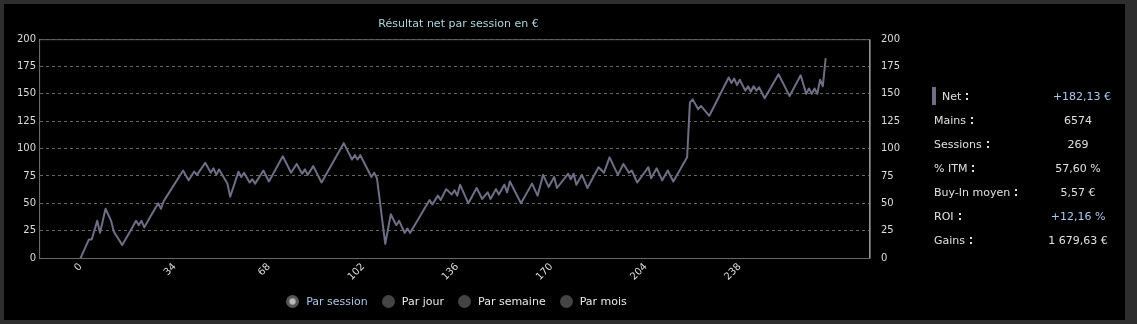 The width and height of the screenshot is (1137, 324). Describe the element at coordinates (638, 271) in the screenshot. I see `x-tick-label: 204` at that location.